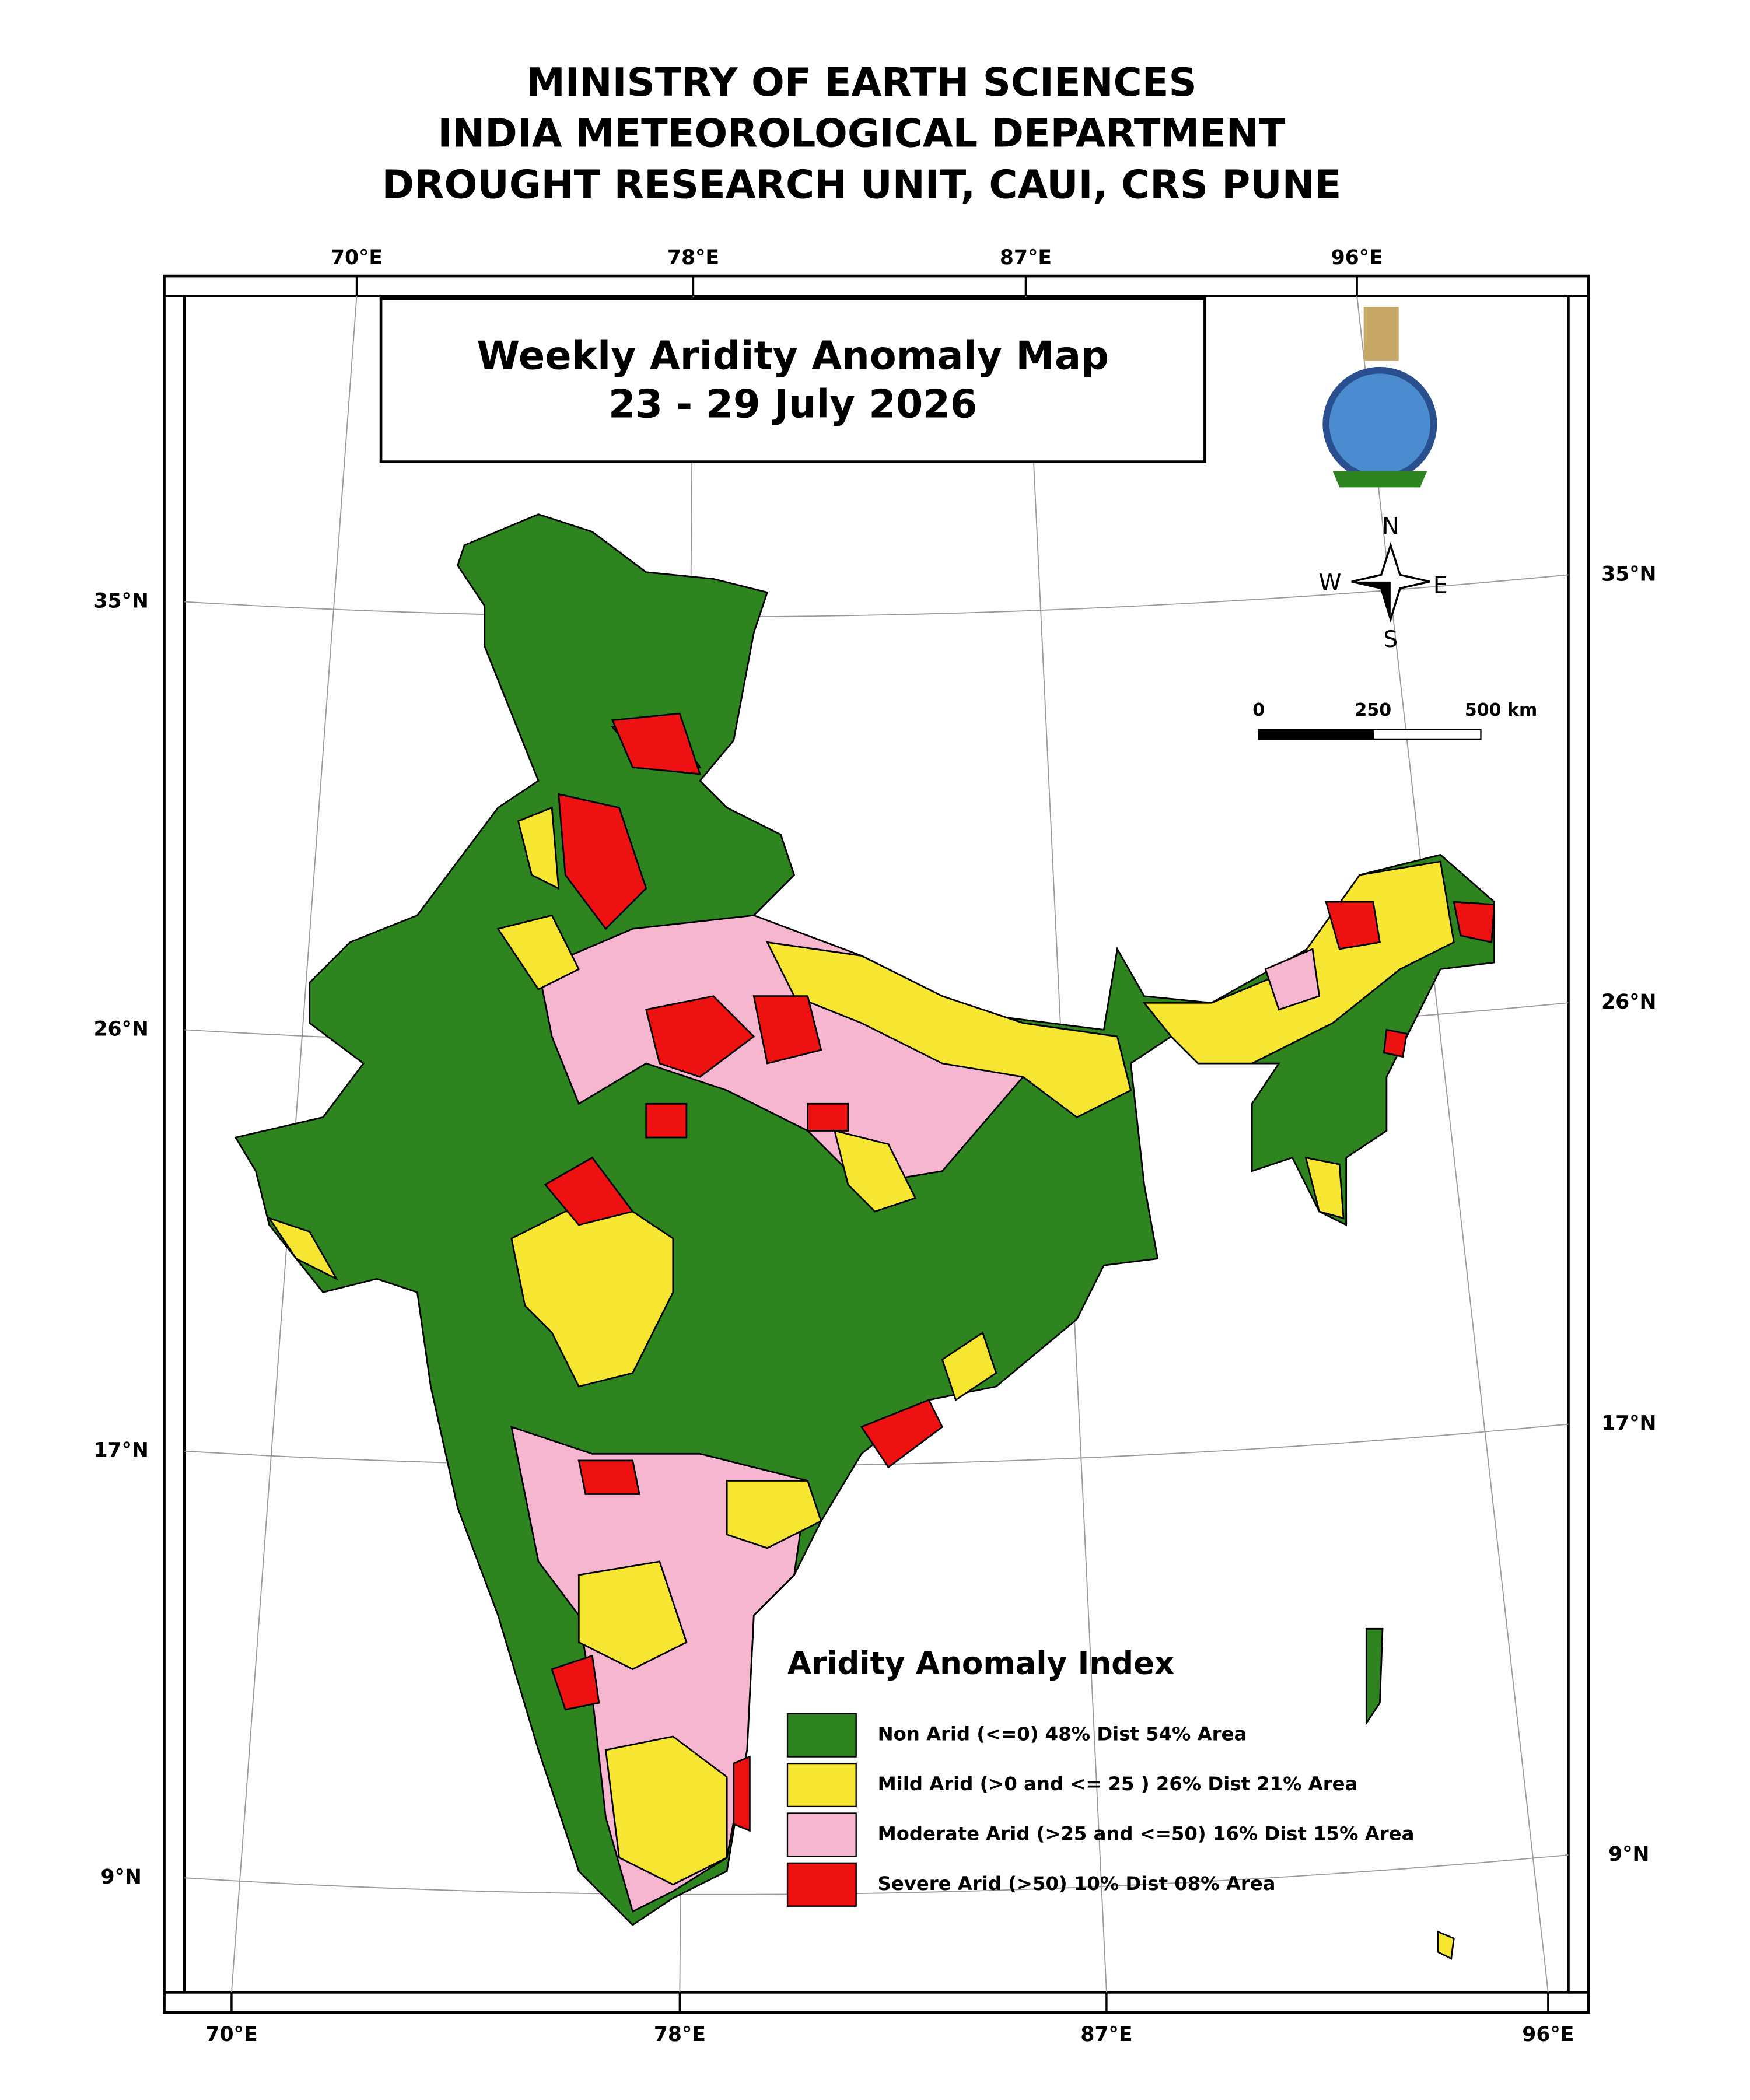  I want to click on scale-label: 500 km, so click(1501, 710).